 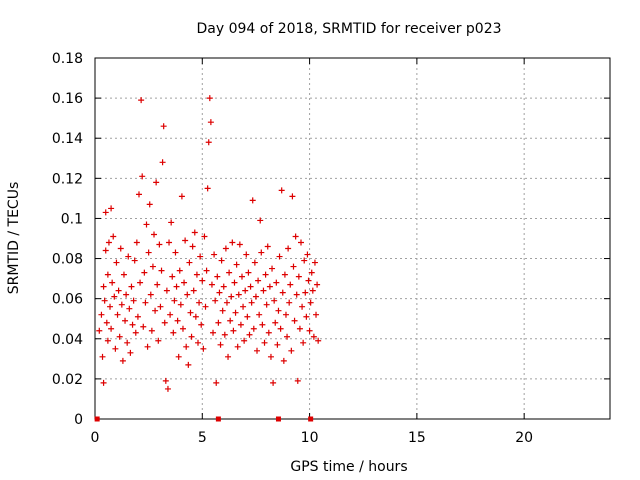 What do you see at coordinates (67, 139) in the screenshot?
I see `y-tick-label: 0.14` at bounding box center [67, 139].